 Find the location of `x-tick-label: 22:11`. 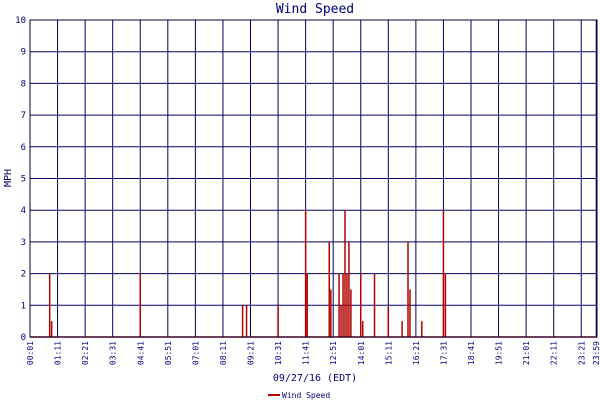

x-tick-label: 22:11 is located at coordinates (554, 353).